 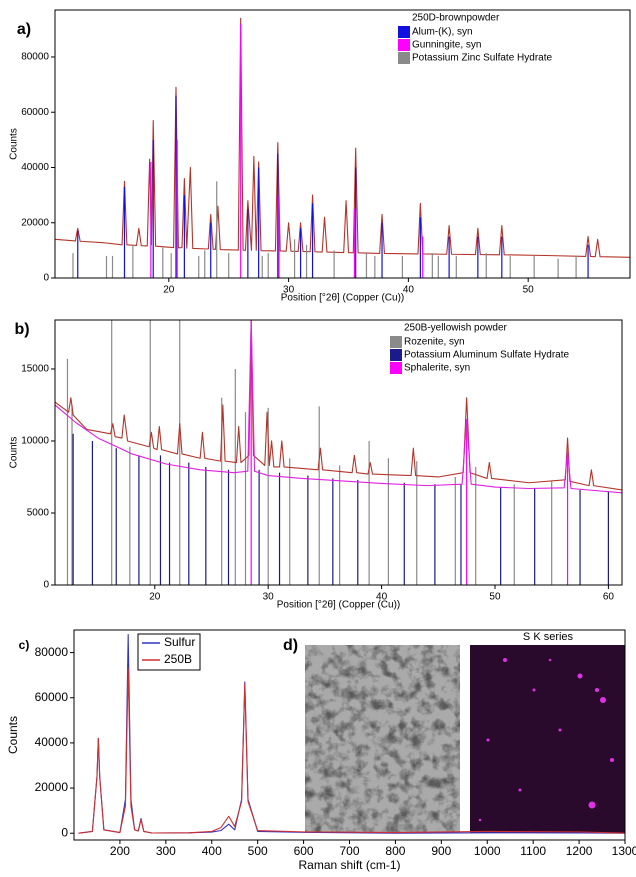 I want to click on x-tick-label: 600, so click(x=304, y=851).